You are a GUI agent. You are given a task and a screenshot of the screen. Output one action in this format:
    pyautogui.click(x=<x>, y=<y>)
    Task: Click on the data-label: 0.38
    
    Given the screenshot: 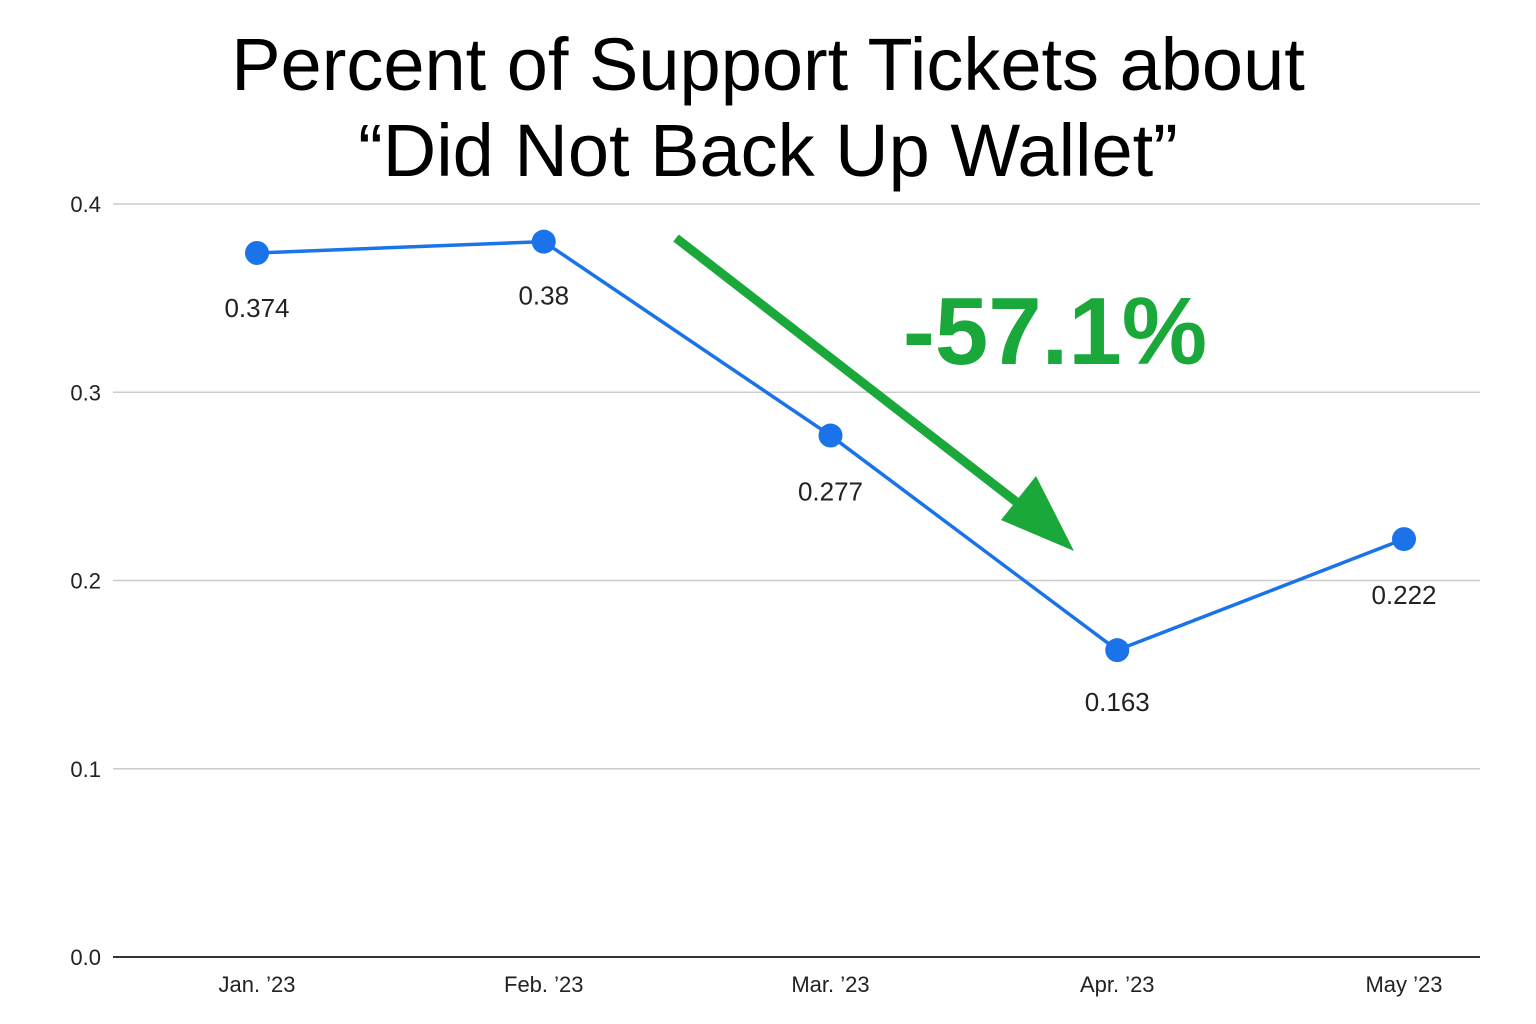 What is the action you would take?
    pyautogui.click(x=543, y=296)
    